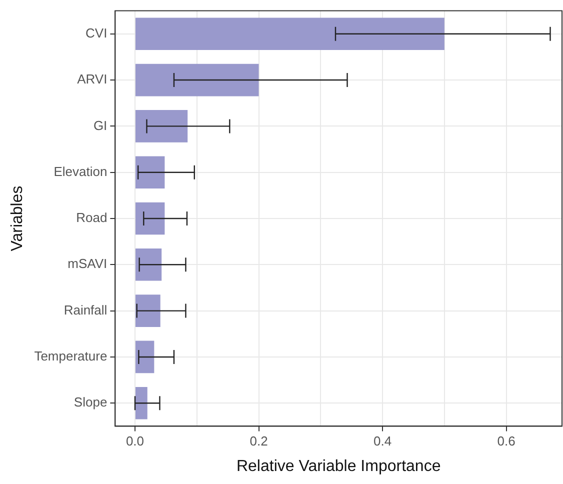  Describe the element at coordinates (92, 79) in the screenshot. I see `y-tick-label: ARVI` at that location.